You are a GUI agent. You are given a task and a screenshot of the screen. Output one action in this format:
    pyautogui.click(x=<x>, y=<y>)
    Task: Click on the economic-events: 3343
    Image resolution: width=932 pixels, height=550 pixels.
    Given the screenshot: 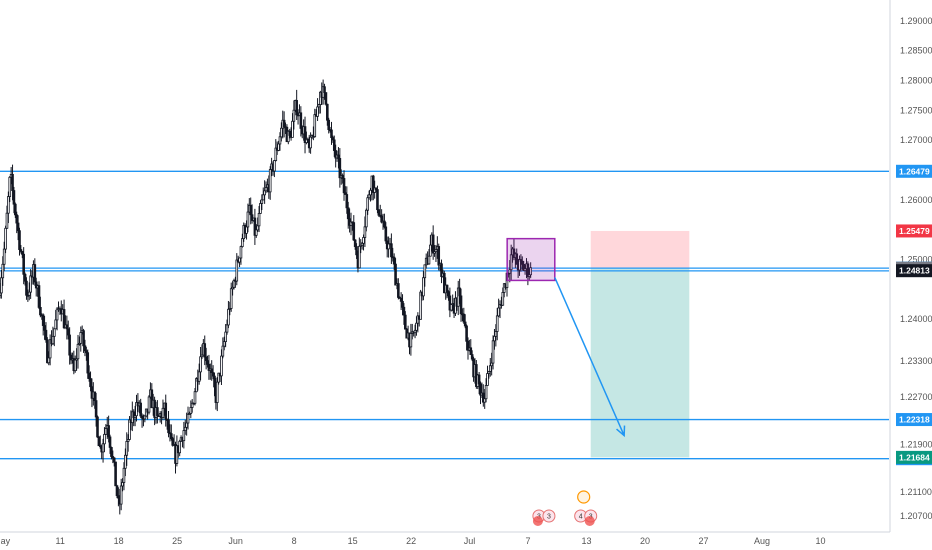 What is the action you would take?
    pyautogui.click(x=565, y=508)
    